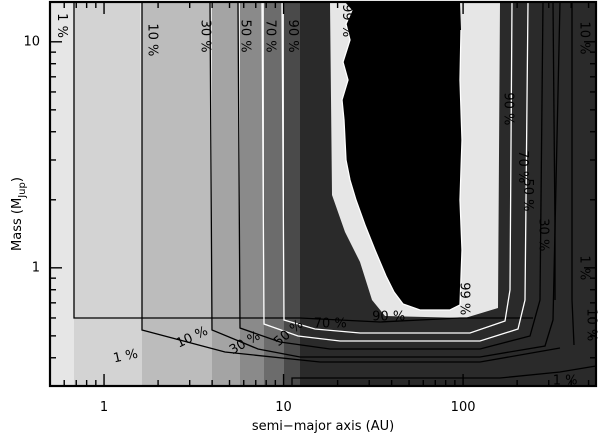 The width and height of the screenshot is (600, 439). I want to click on x-tick-label: 1, so click(104, 407).